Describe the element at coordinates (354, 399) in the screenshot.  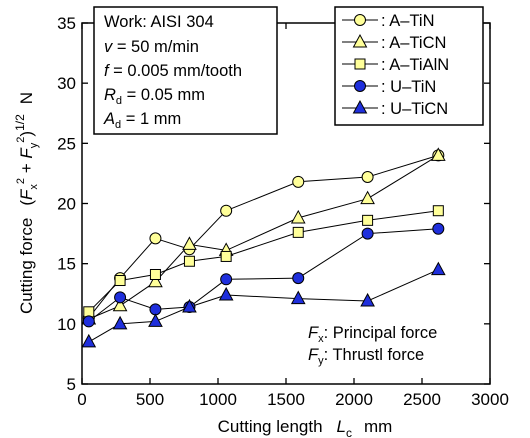
I see `x-tick-label: 2000` at that location.